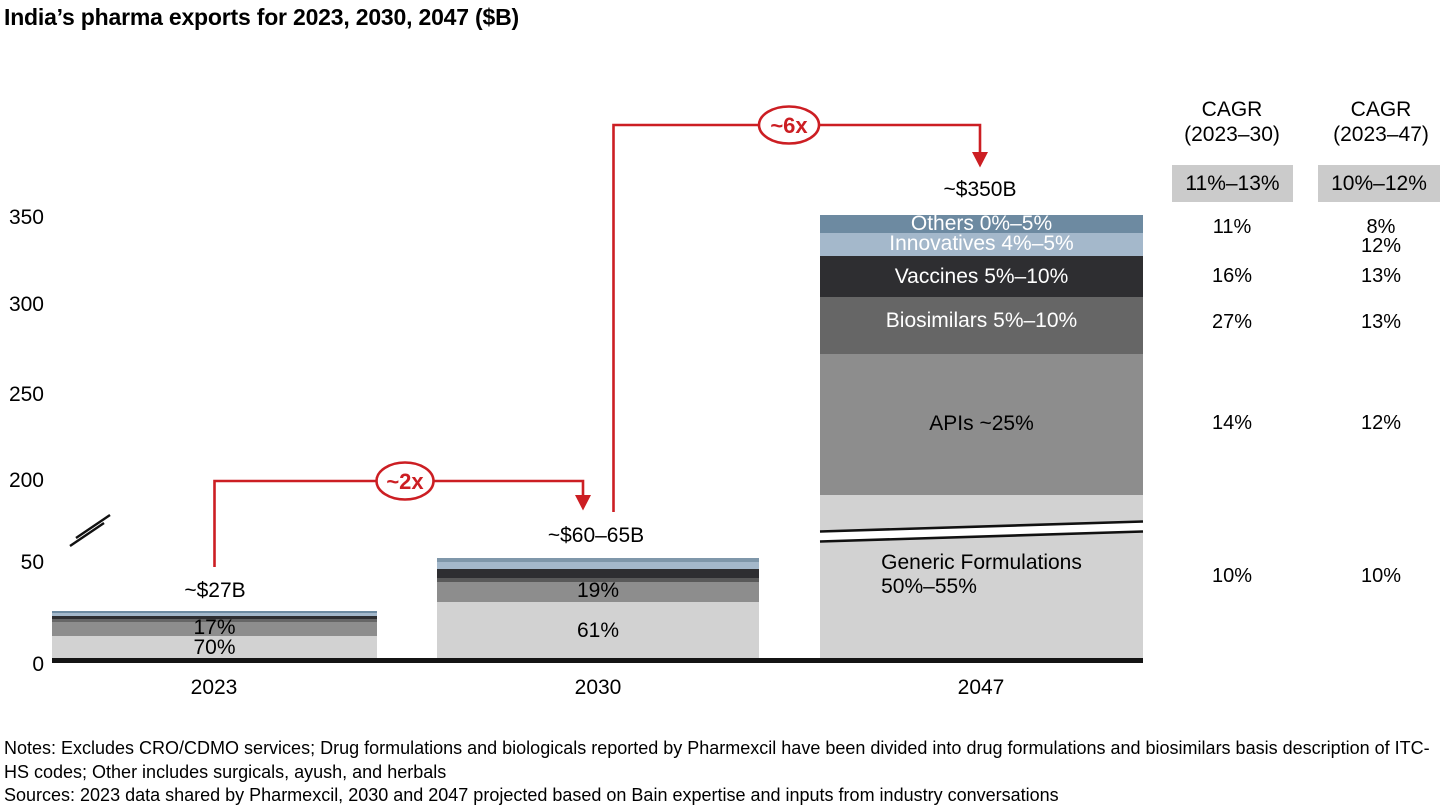 This screenshot has width=1440, height=810. I want to click on segment-2030-others, so click(598, 560).